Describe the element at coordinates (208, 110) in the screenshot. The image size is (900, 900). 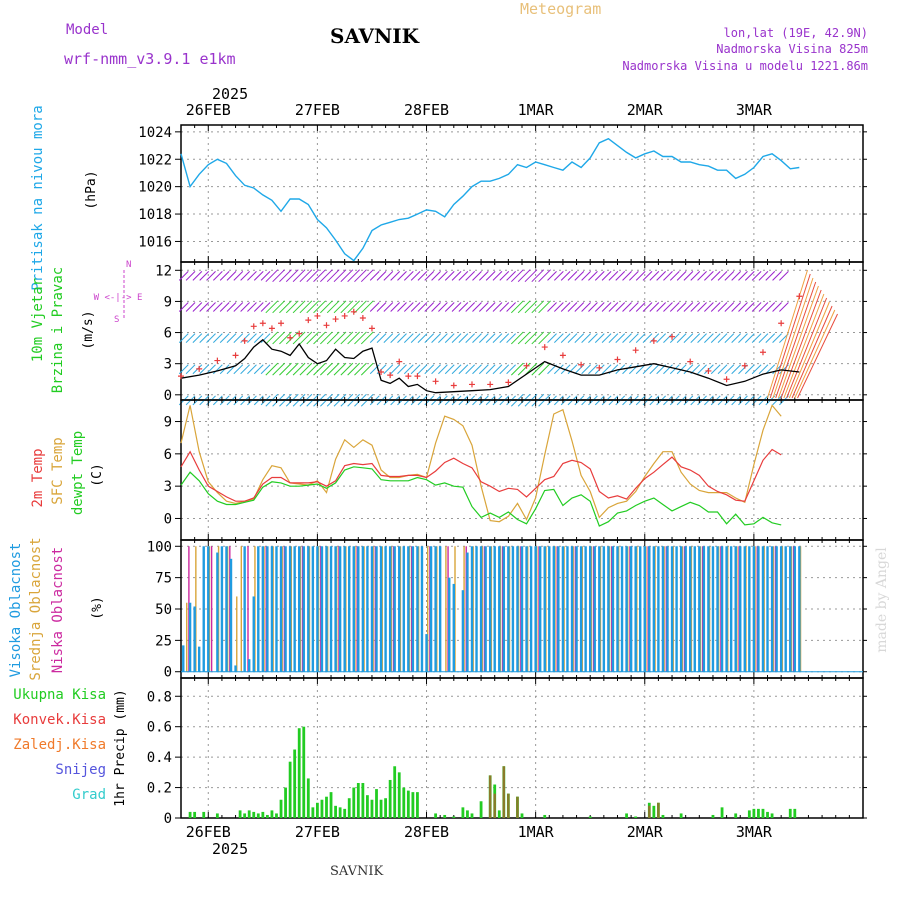
I see `day-label-top: 26FEB` at that location.